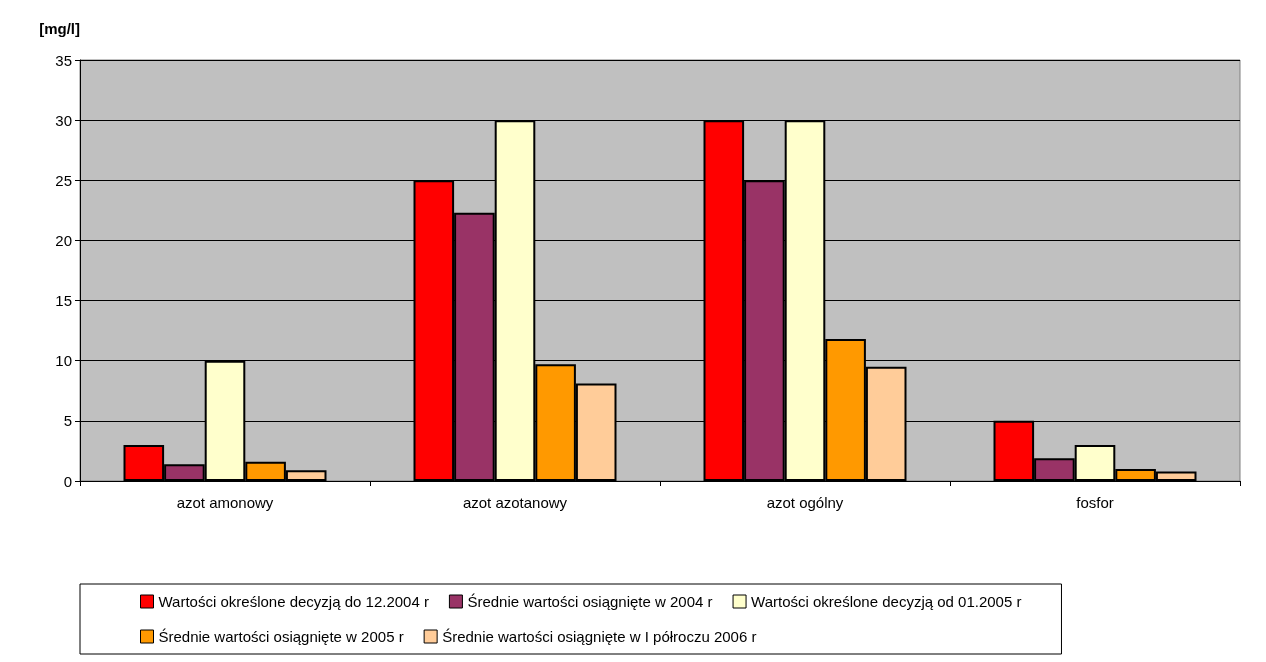 Image resolution: width=1266 pixels, height=662 pixels. What do you see at coordinates (515, 502) in the screenshot?
I see `x-tick-label: azot azotanowy` at bounding box center [515, 502].